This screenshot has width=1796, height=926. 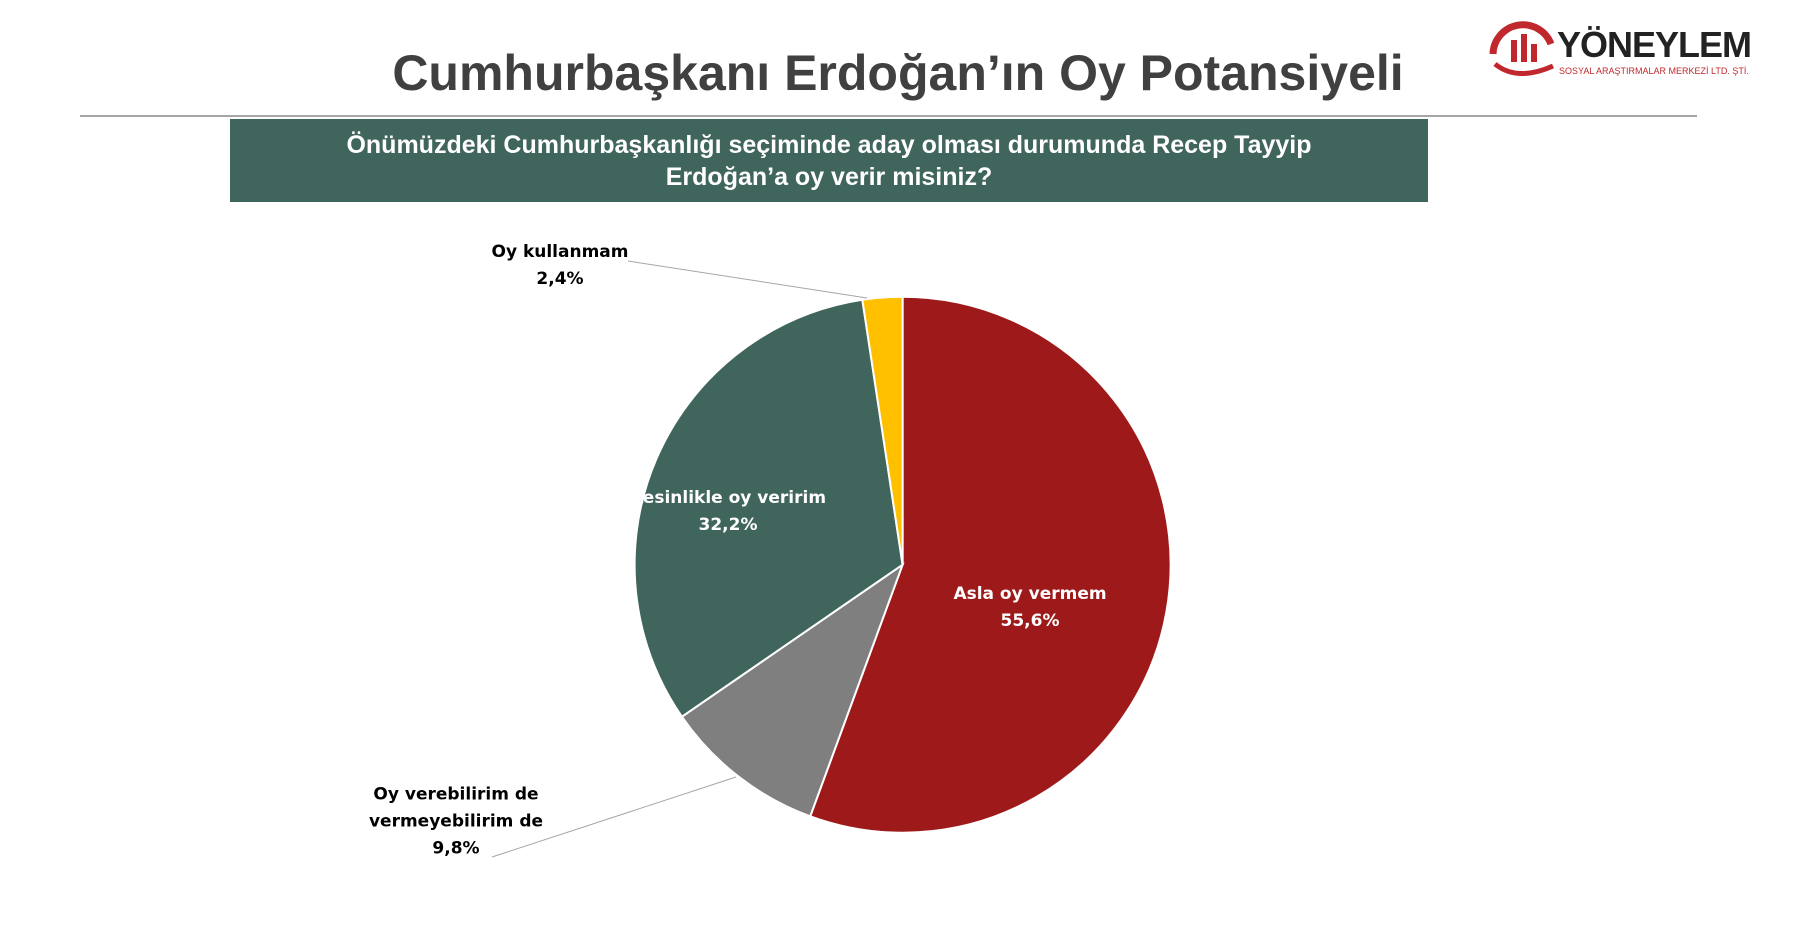 What do you see at coordinates (1654, 71) in the screenshot?
I see `logo-subtitle: SOSYAL ARAŞTIRMALAR MERKEZİ LTD. ŞTİ.` at bounding box center [1654, 71].